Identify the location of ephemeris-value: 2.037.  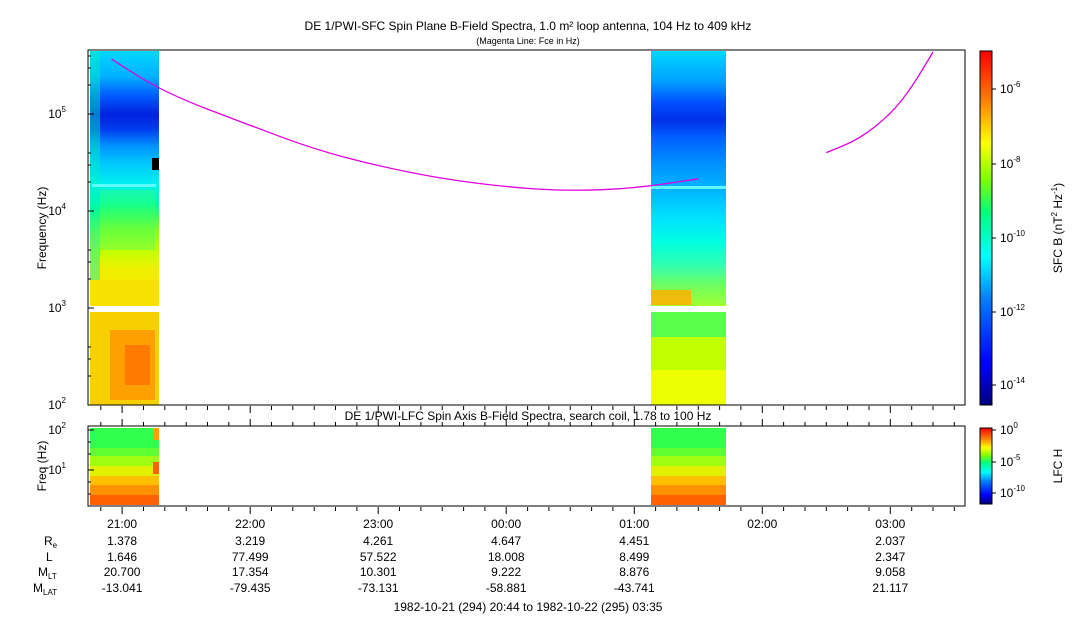
(890, 541).